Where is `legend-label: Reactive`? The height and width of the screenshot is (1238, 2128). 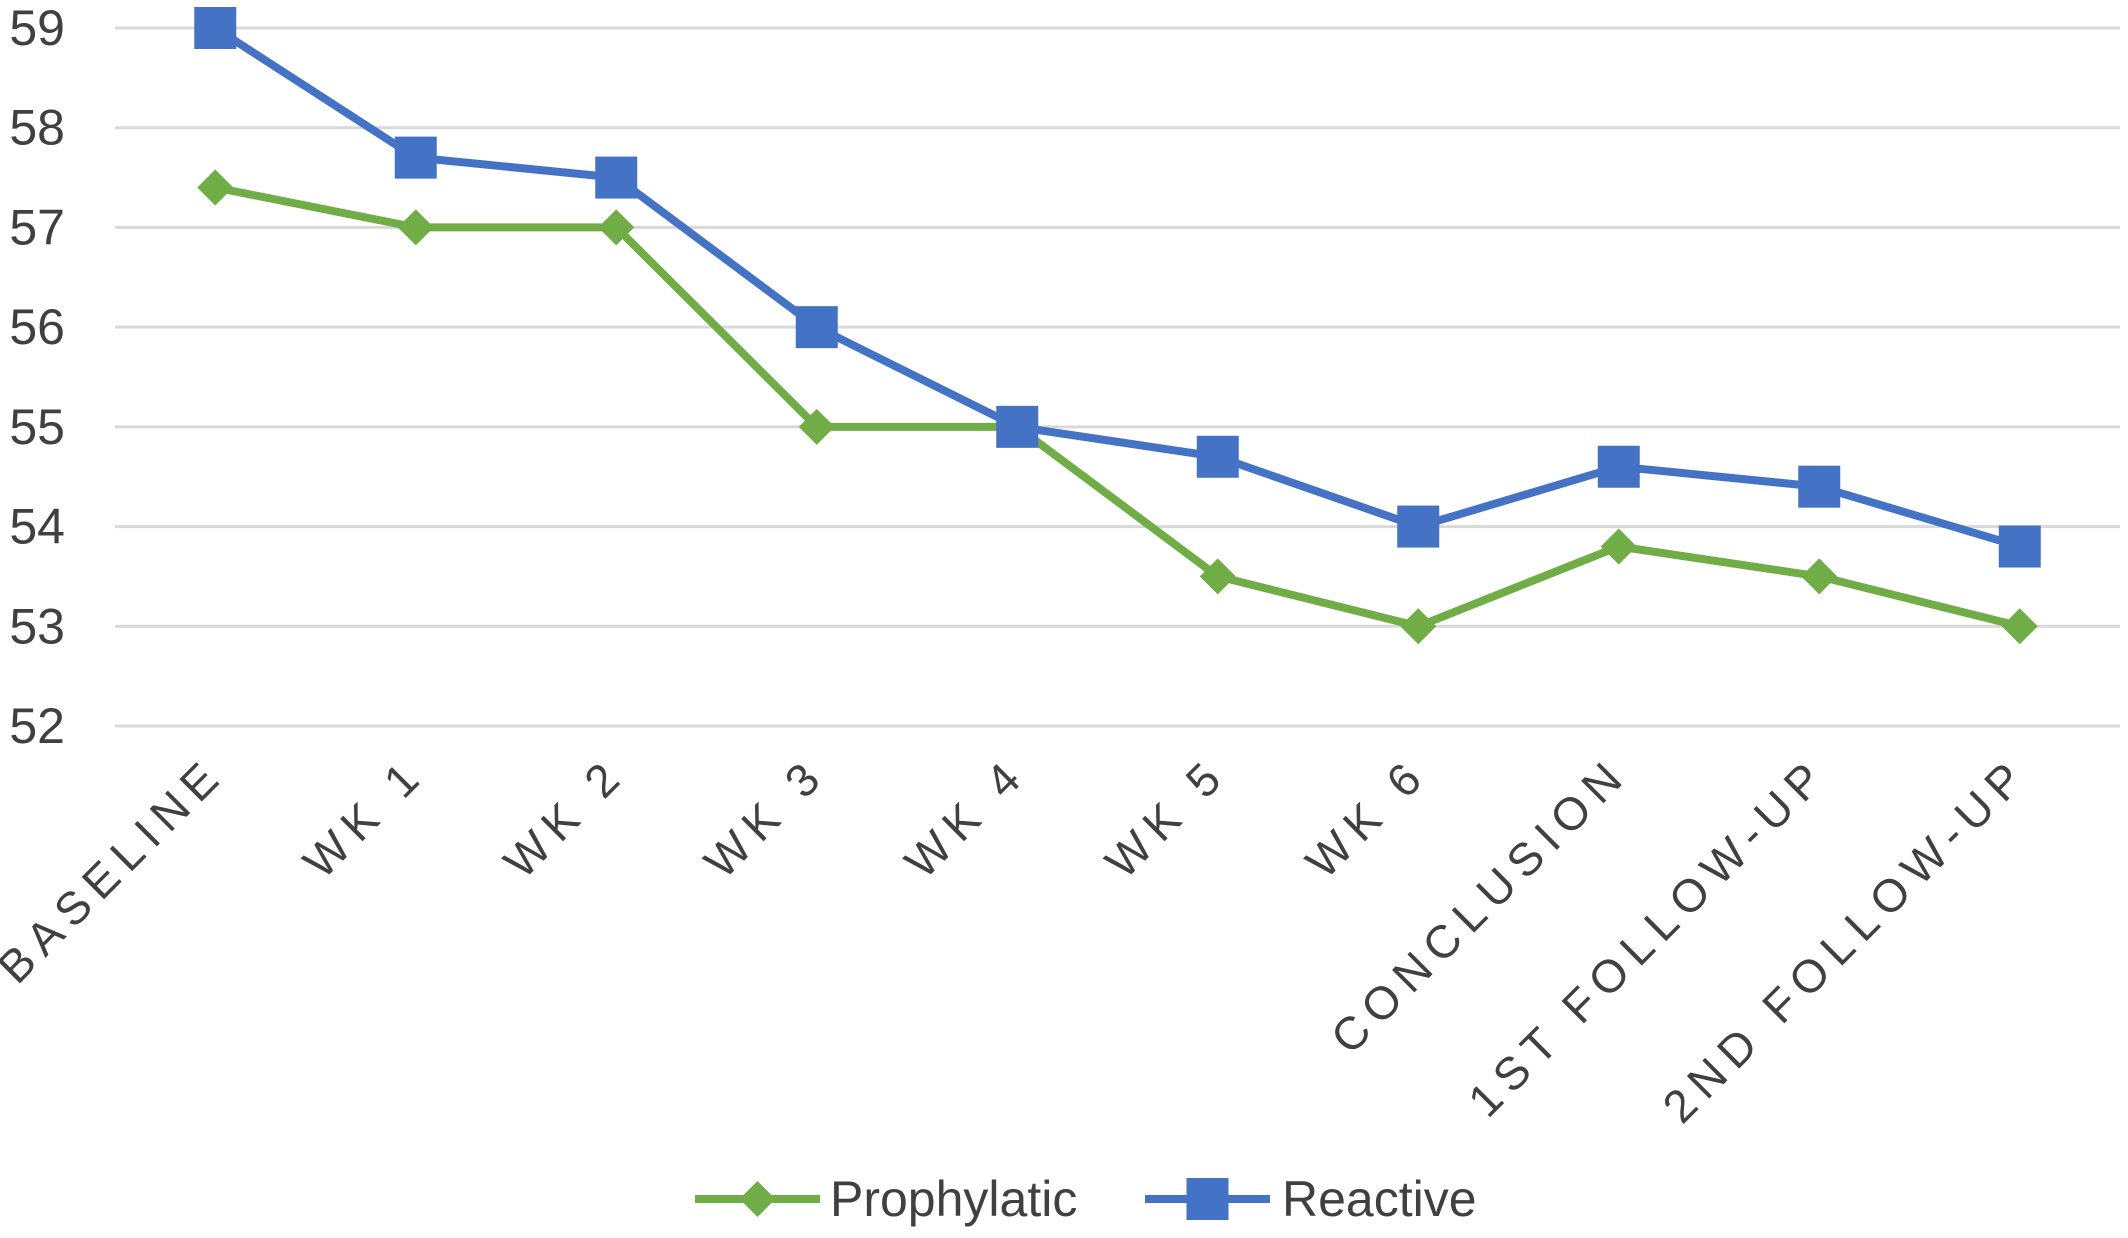
legend-label: Reactive is located at coordinates (1379, 1199).